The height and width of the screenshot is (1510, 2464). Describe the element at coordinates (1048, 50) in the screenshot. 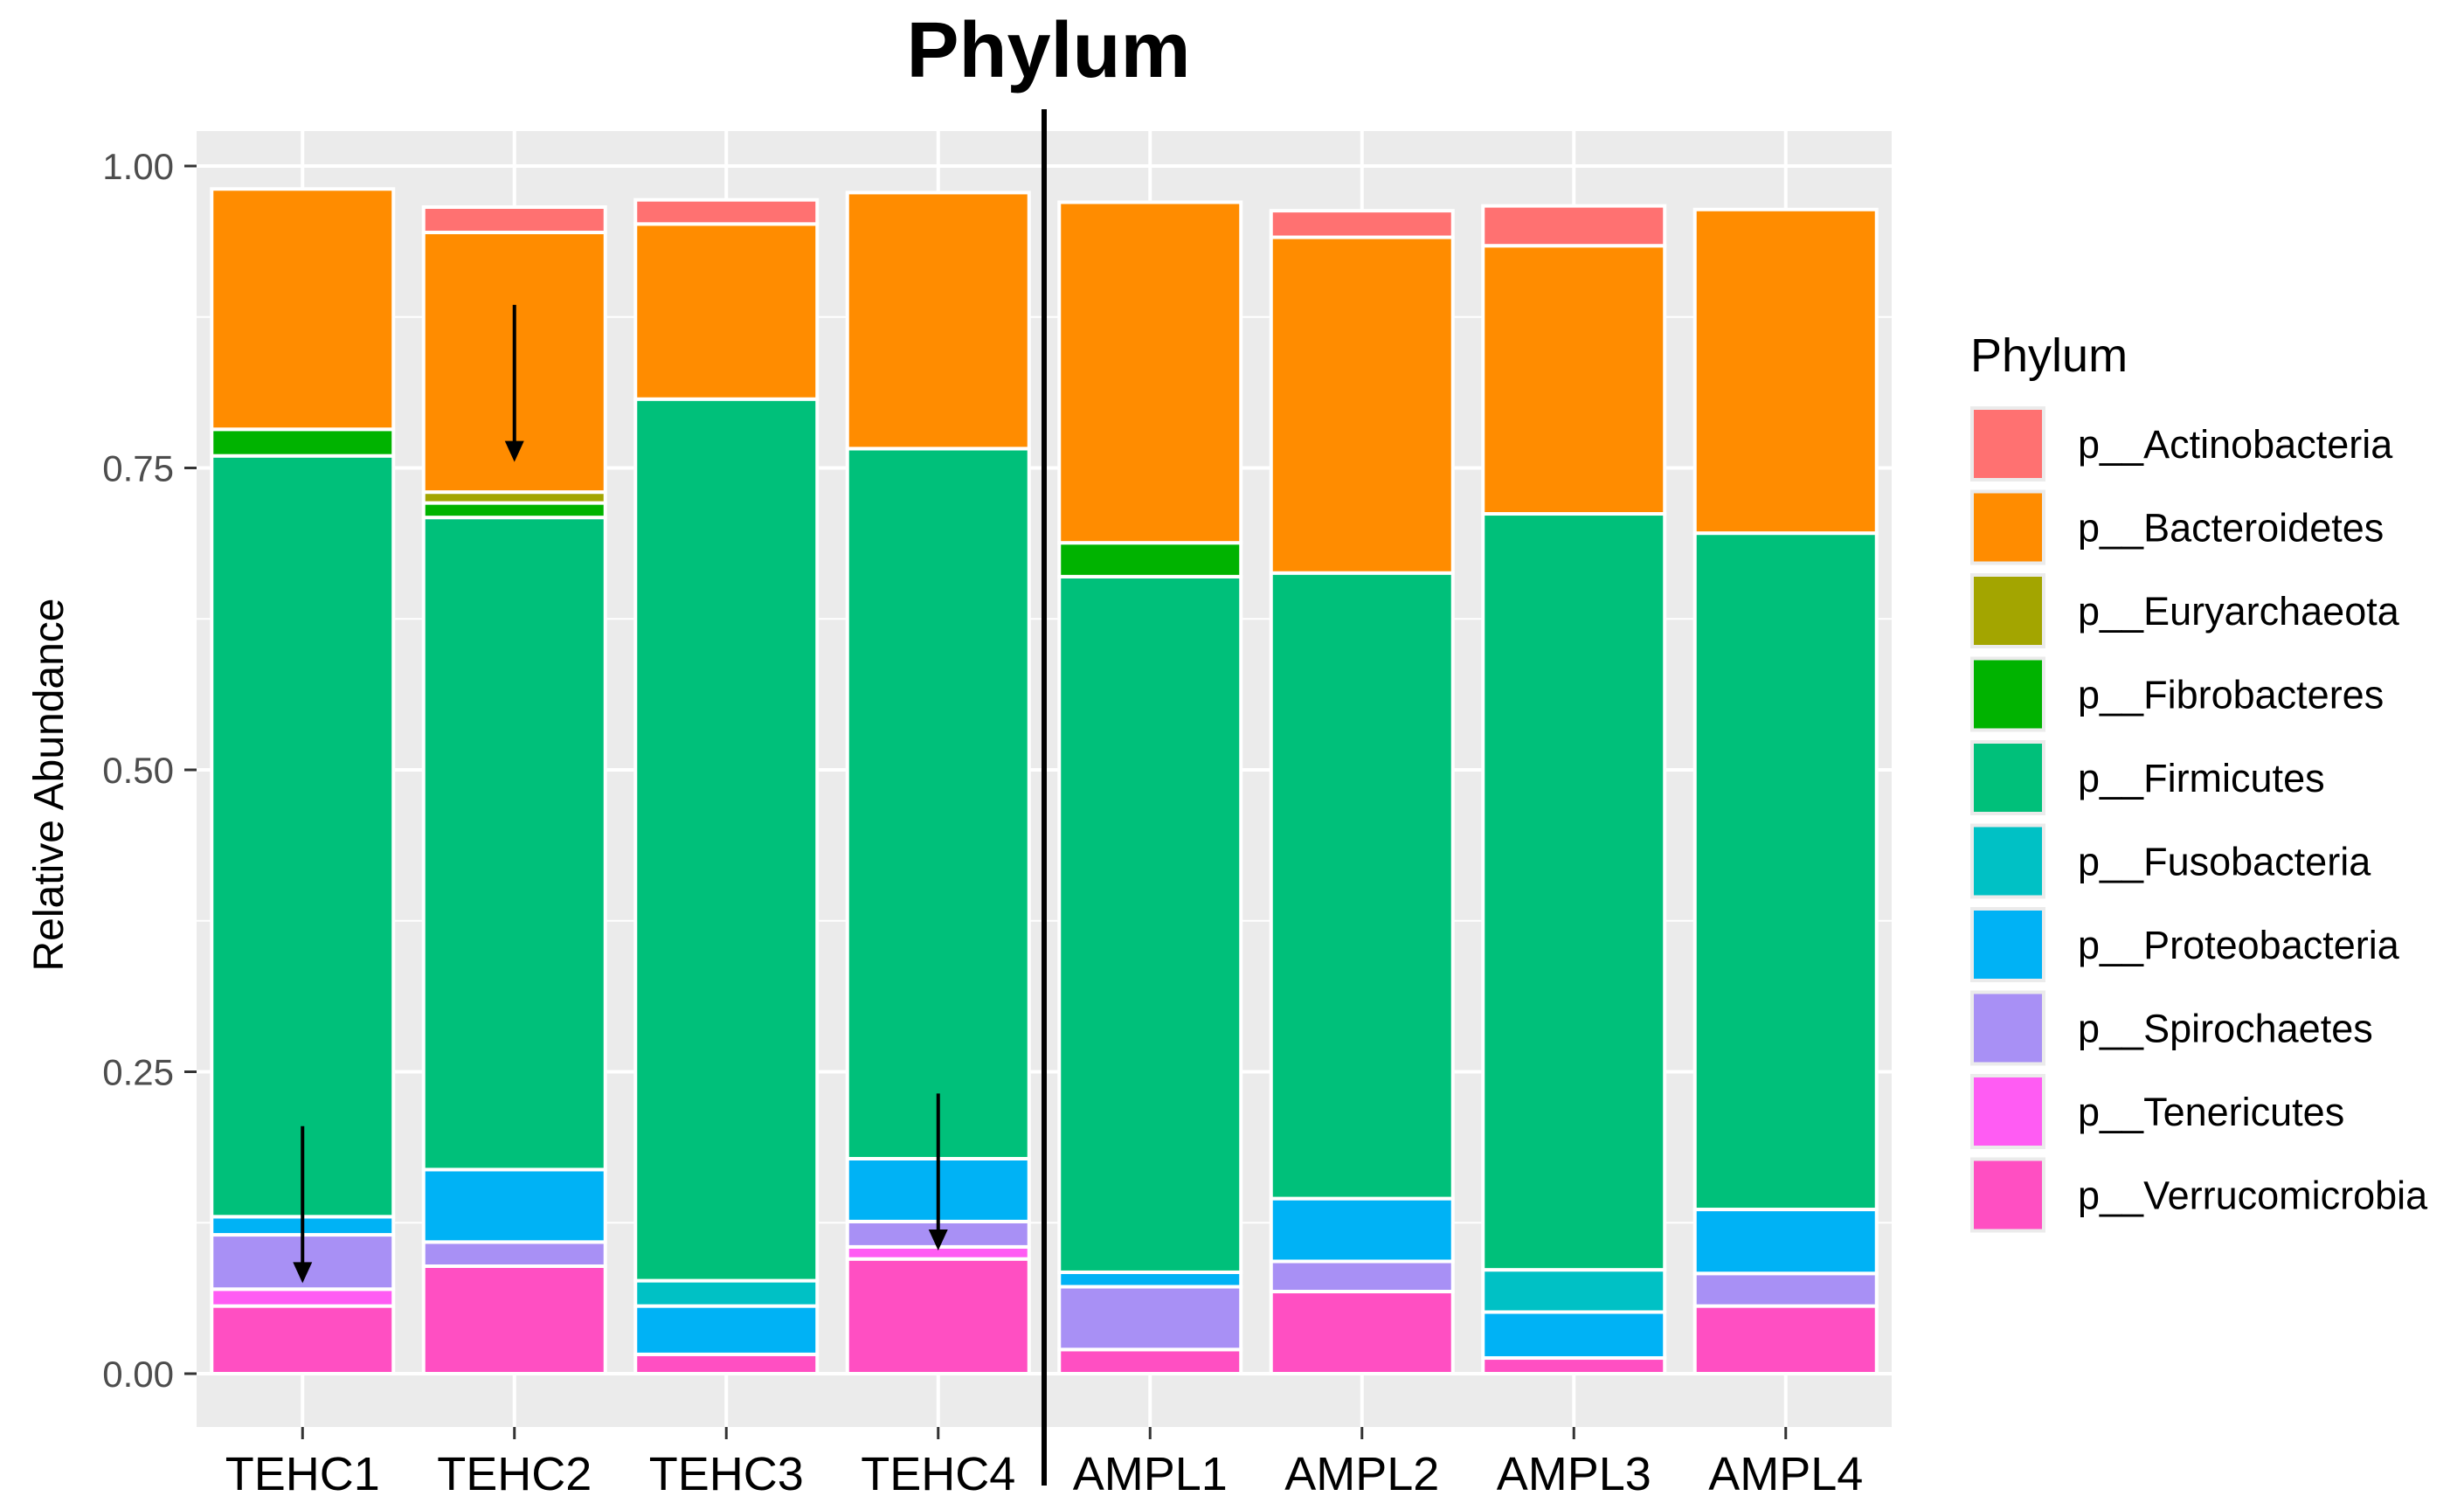

I see `chart-title: Phylum` at that location.